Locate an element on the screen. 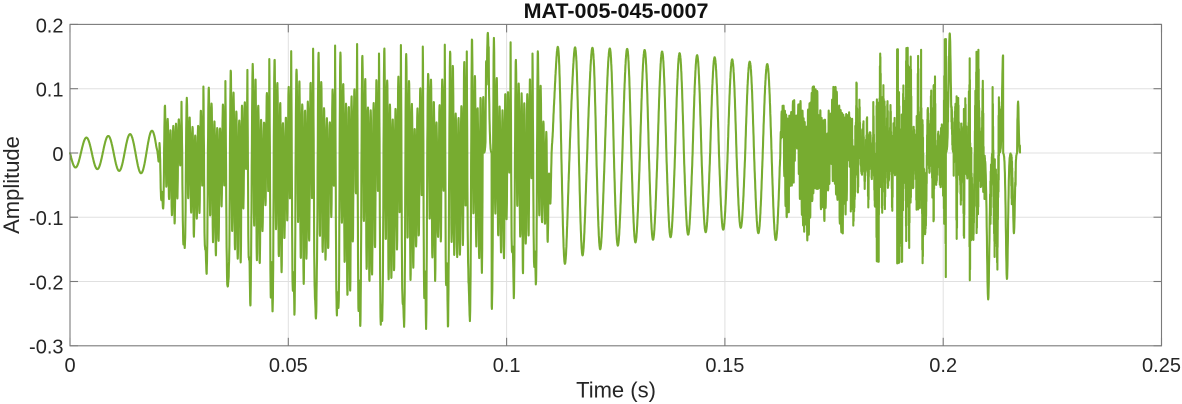 This screenshot has height=404, width=1182. svg-text: -0.3 is located at coordinates (46, 348).